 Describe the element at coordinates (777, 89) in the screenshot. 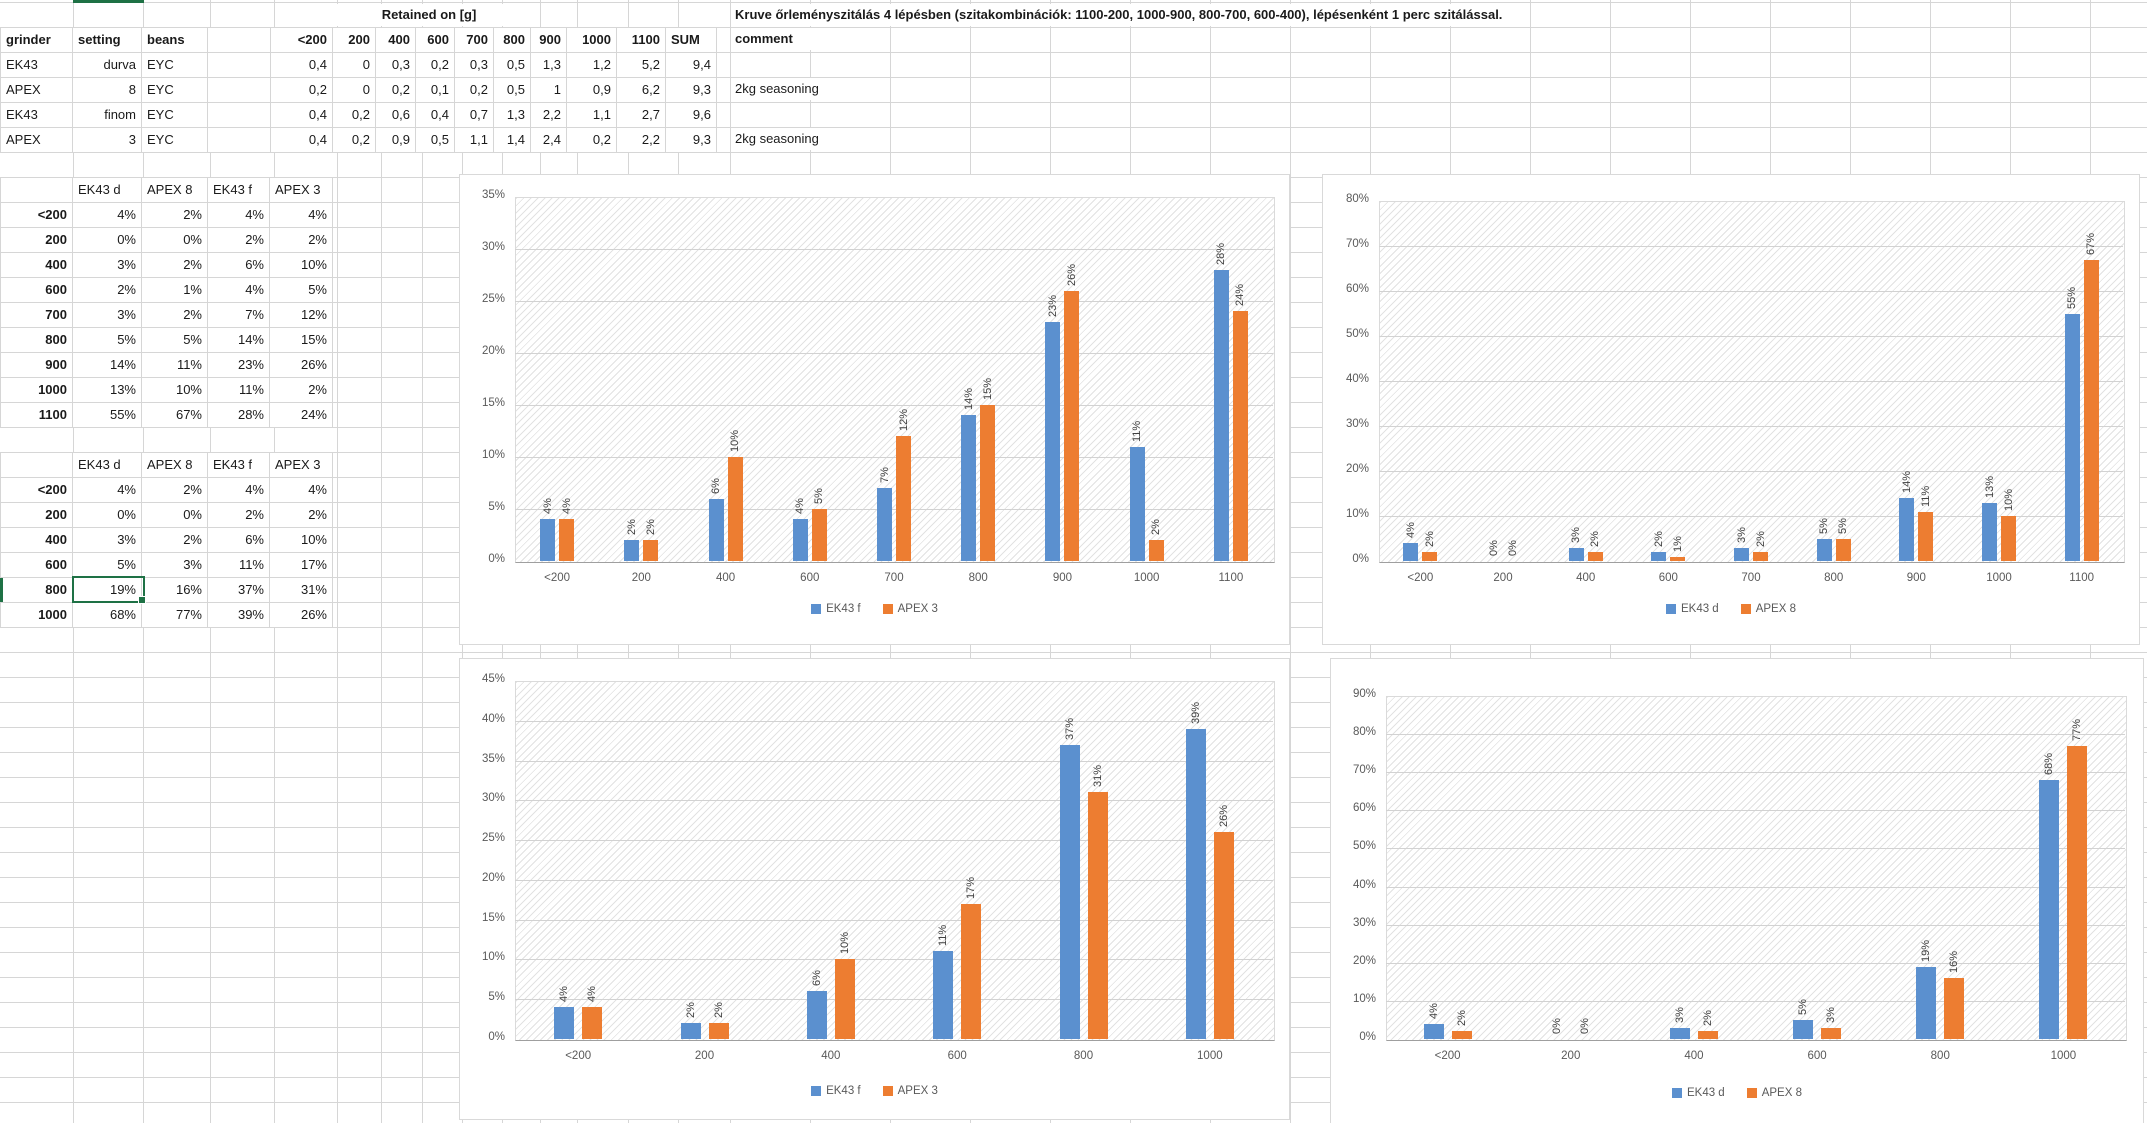

I see `comment-cell: 2kg seasoning` at that location.